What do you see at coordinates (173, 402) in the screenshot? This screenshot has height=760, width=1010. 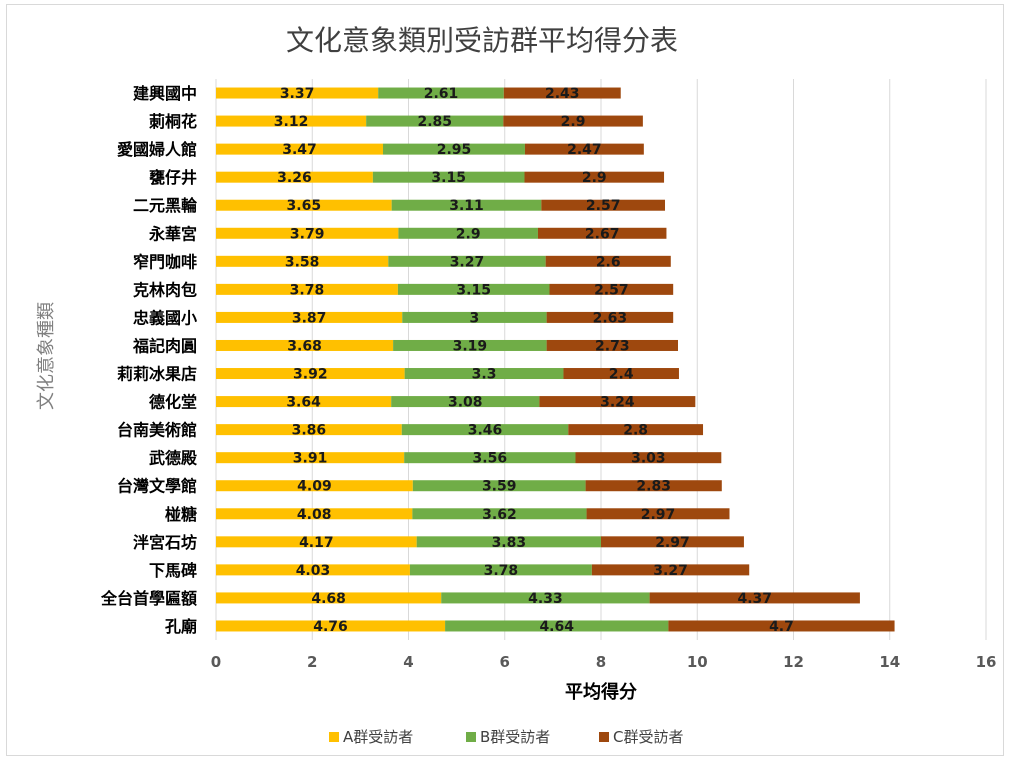 I see `category-label: 德化堂` at bounding box center [173, 402].